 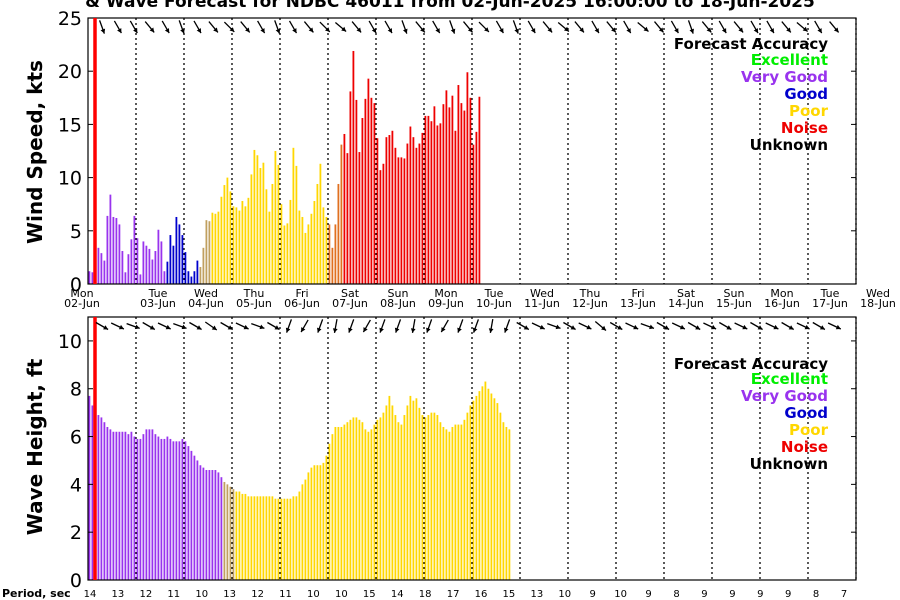 I want to click on period-value: 11, so click(x=285, y=594).